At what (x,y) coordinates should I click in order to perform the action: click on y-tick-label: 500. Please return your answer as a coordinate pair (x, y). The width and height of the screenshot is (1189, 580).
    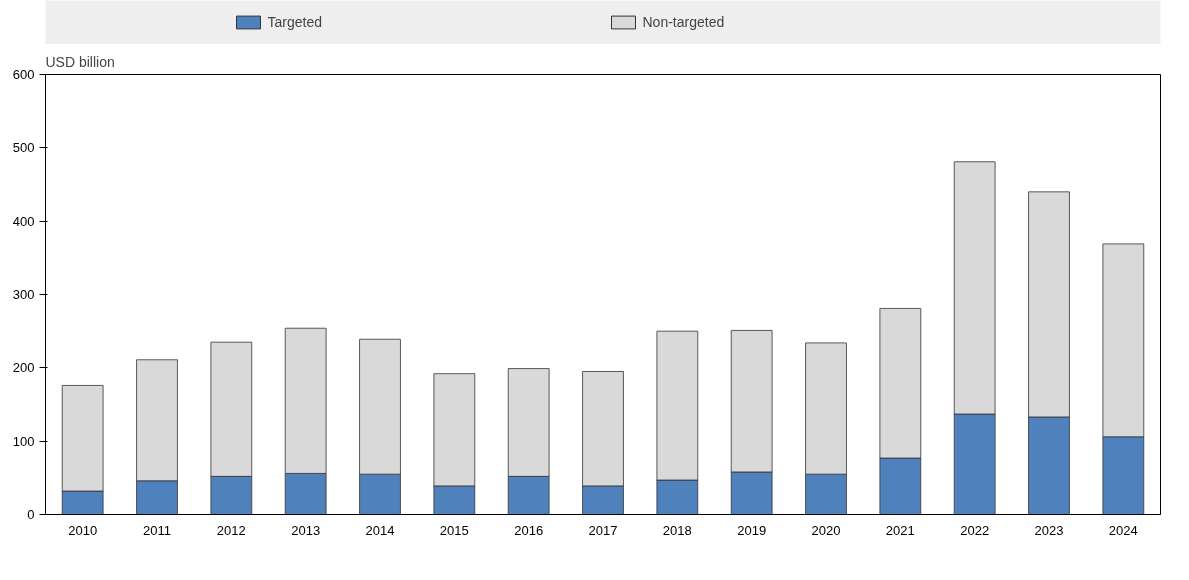
    Looking at the image, I should click on (23, 148).